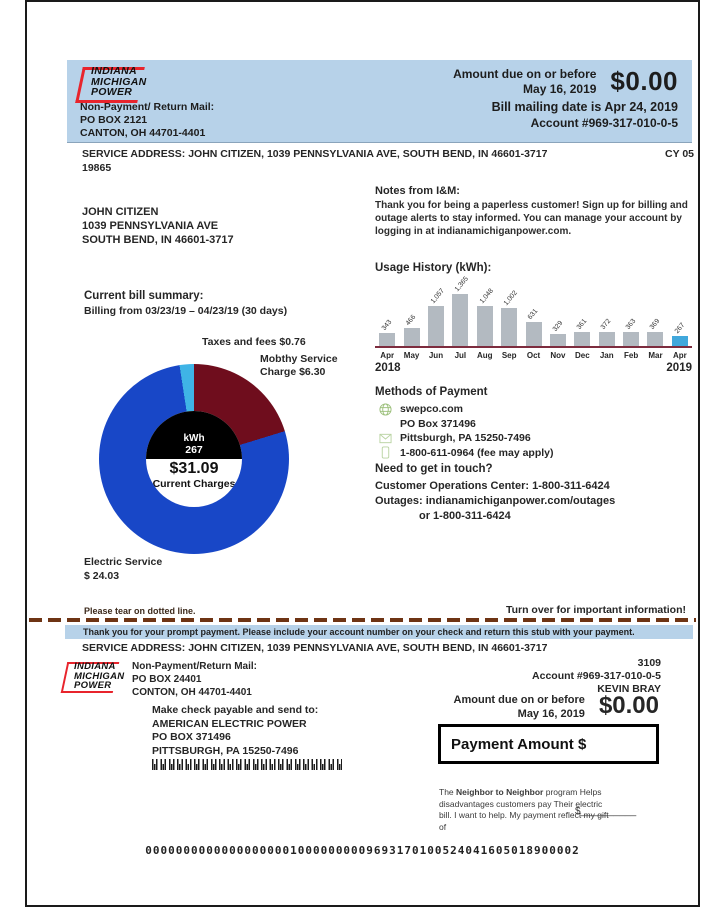 Image resolution: width=708 pixels, height=915 pixels. I want to click on contact-outages-phone: or 1-800-311-6424, so click(465, 516).